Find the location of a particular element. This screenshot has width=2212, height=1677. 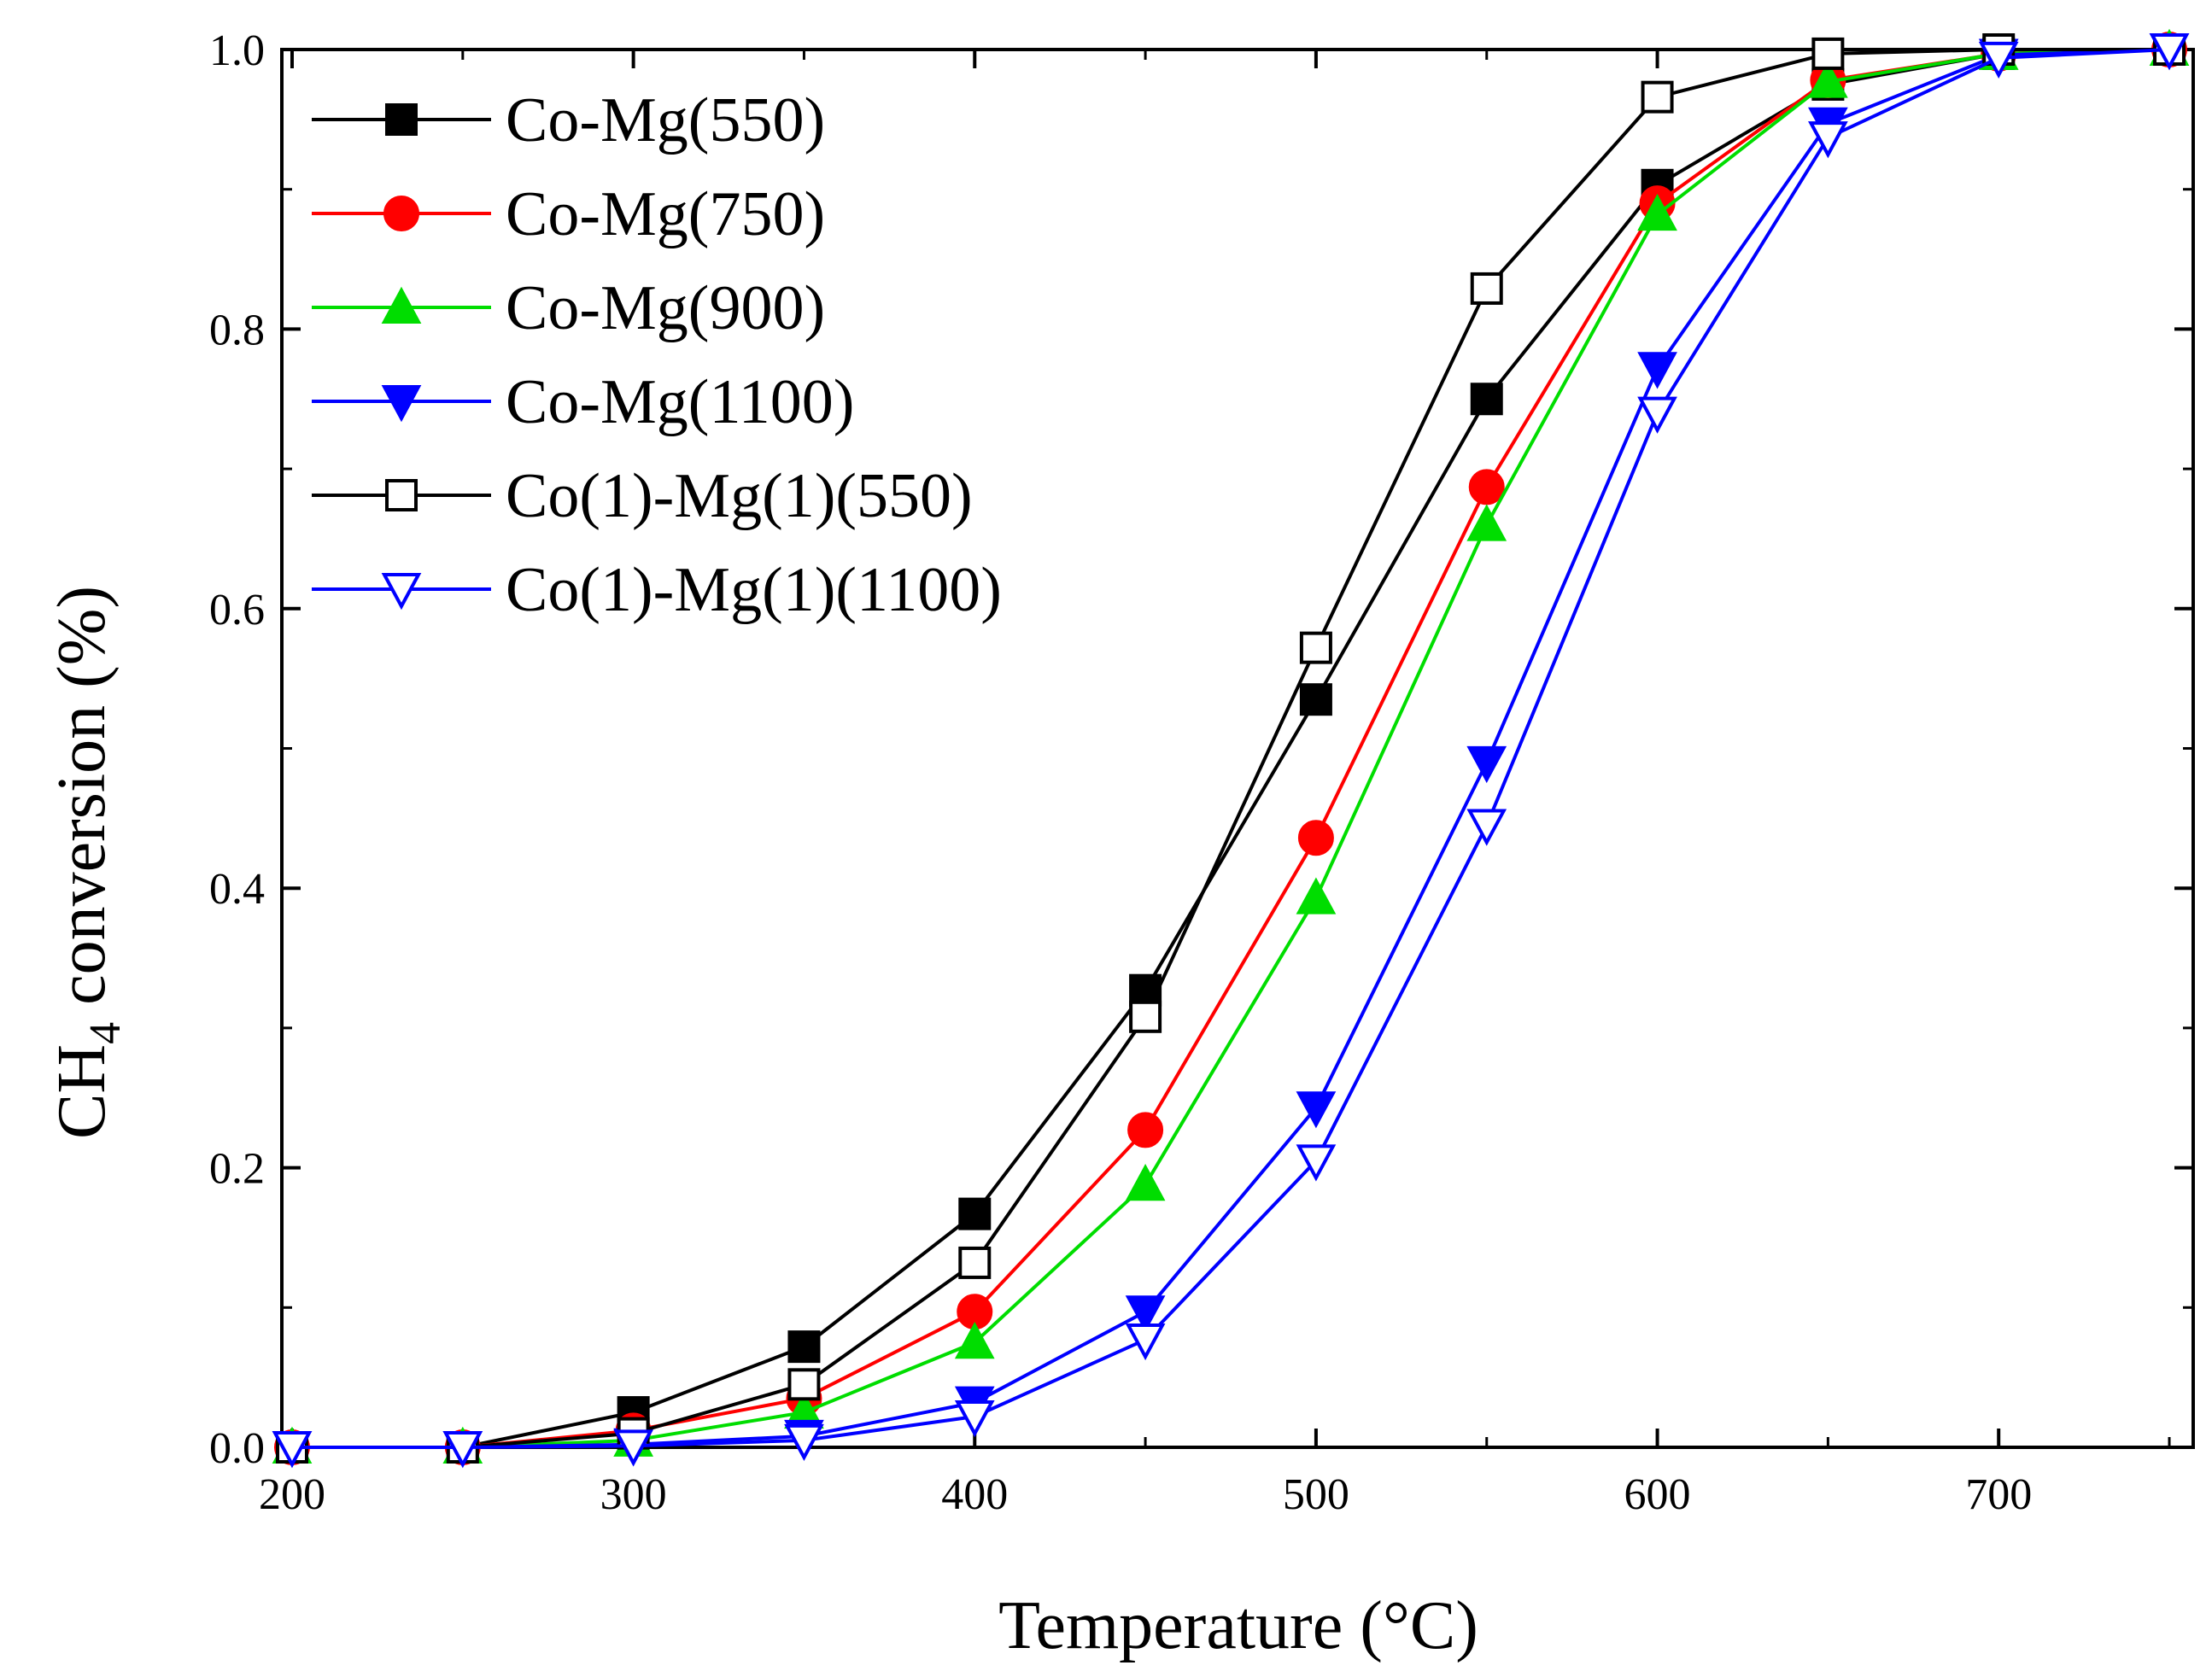

y-tick-label: 0.8 is located at coordinates (237, 330).